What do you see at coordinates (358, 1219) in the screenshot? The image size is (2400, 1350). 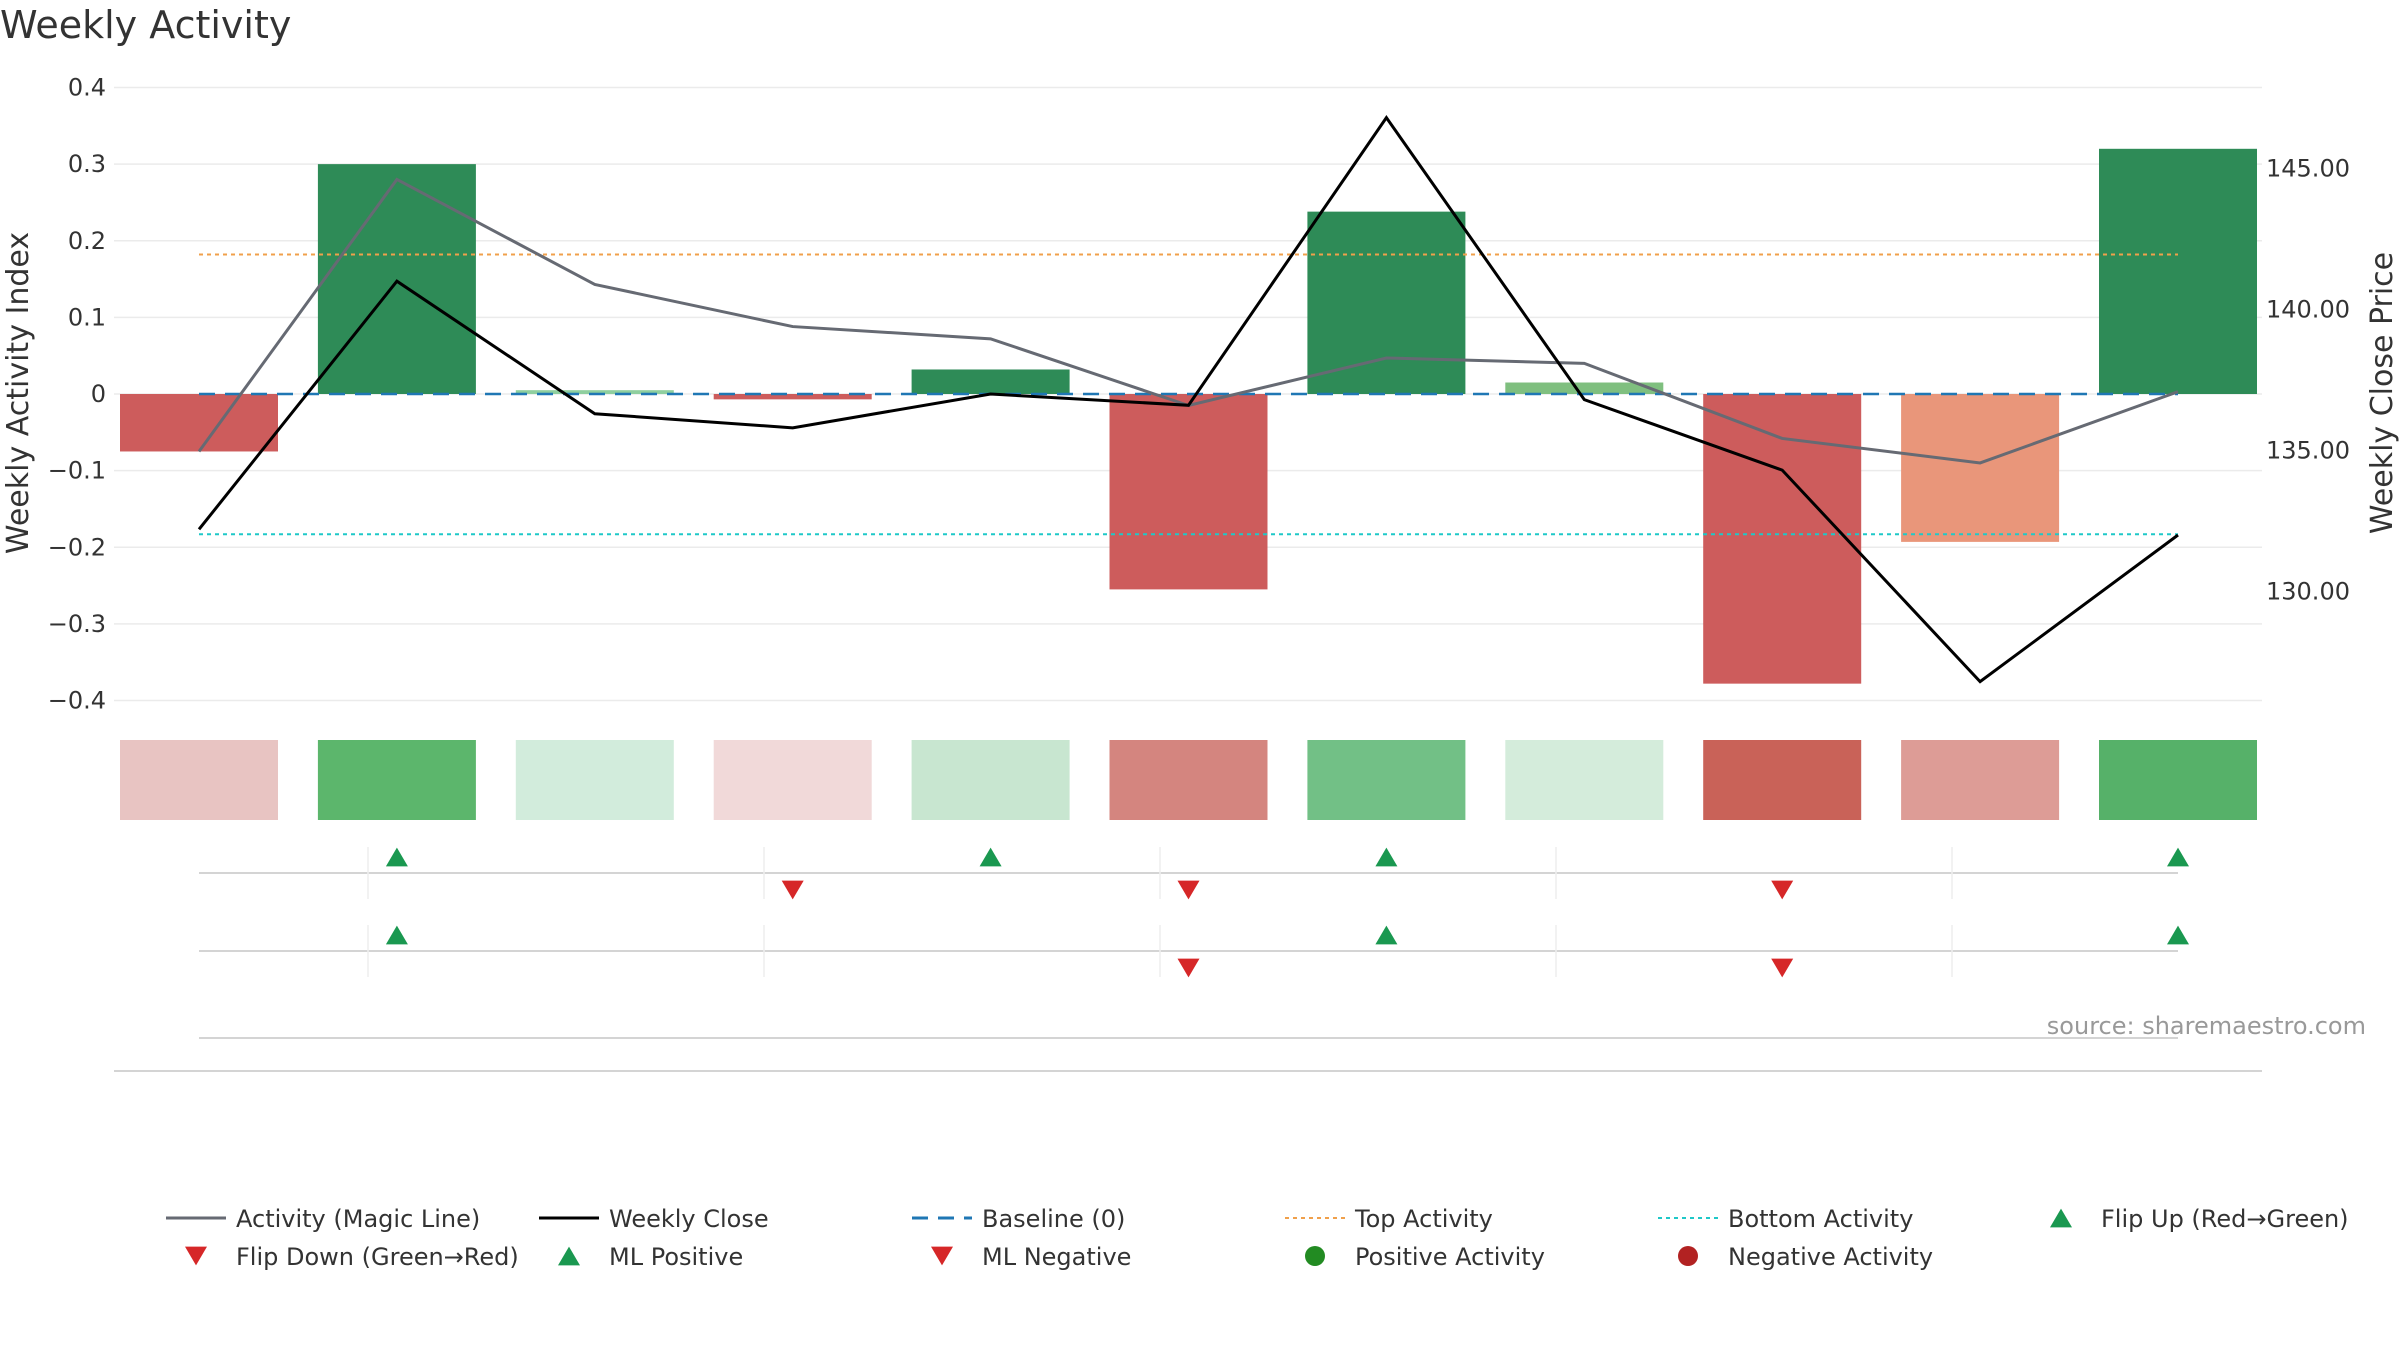 I see `legend-label: Activity (Magic Line)` at bounding box center [358, 1219].